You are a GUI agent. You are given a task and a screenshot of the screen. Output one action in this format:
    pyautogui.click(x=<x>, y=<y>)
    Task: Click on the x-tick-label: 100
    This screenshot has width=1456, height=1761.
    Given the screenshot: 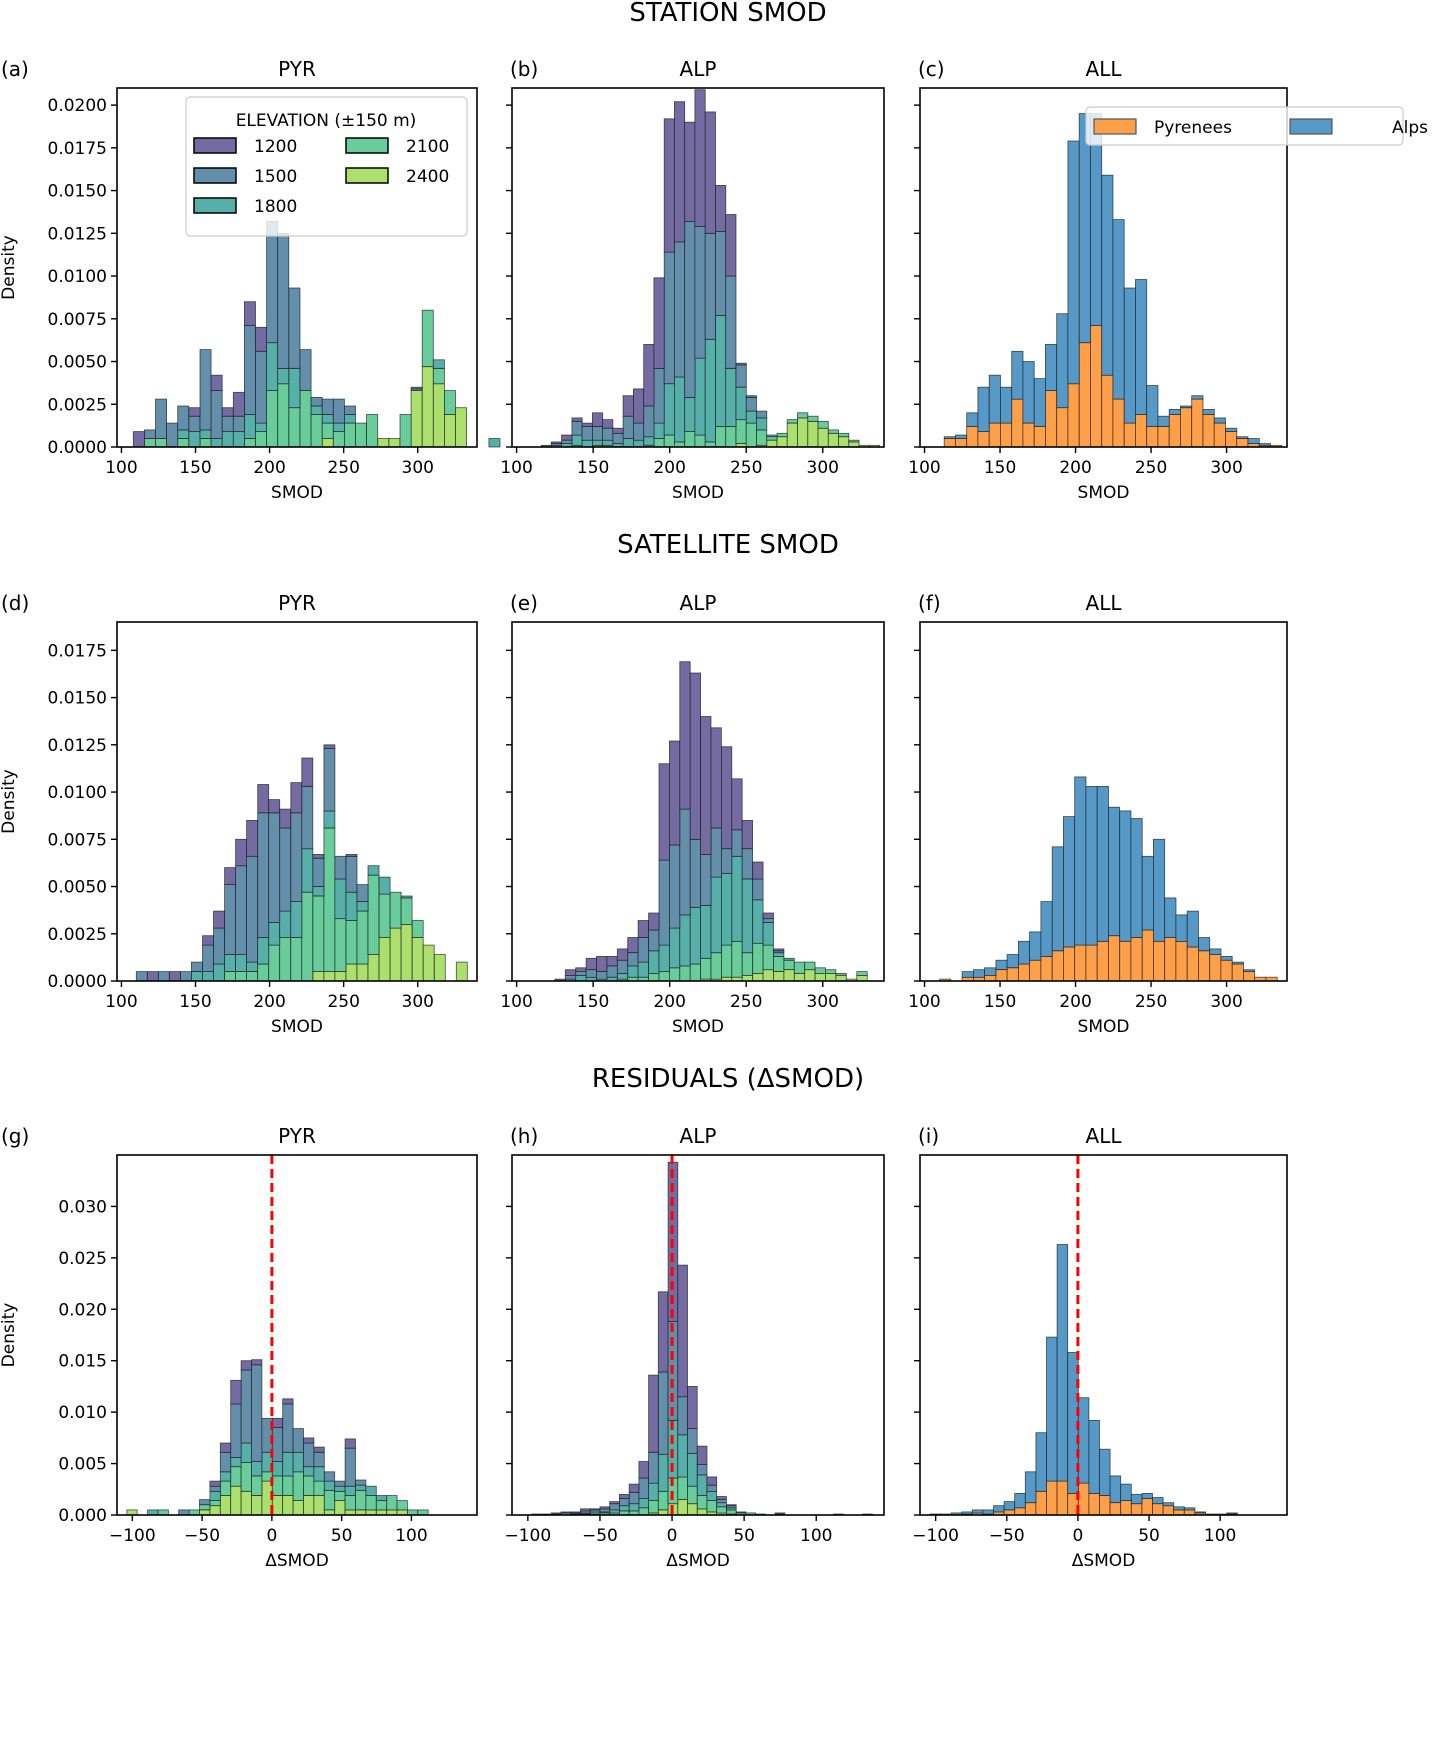 What is the action you would take?
    pyautogui.click(x=121, y=468)
    